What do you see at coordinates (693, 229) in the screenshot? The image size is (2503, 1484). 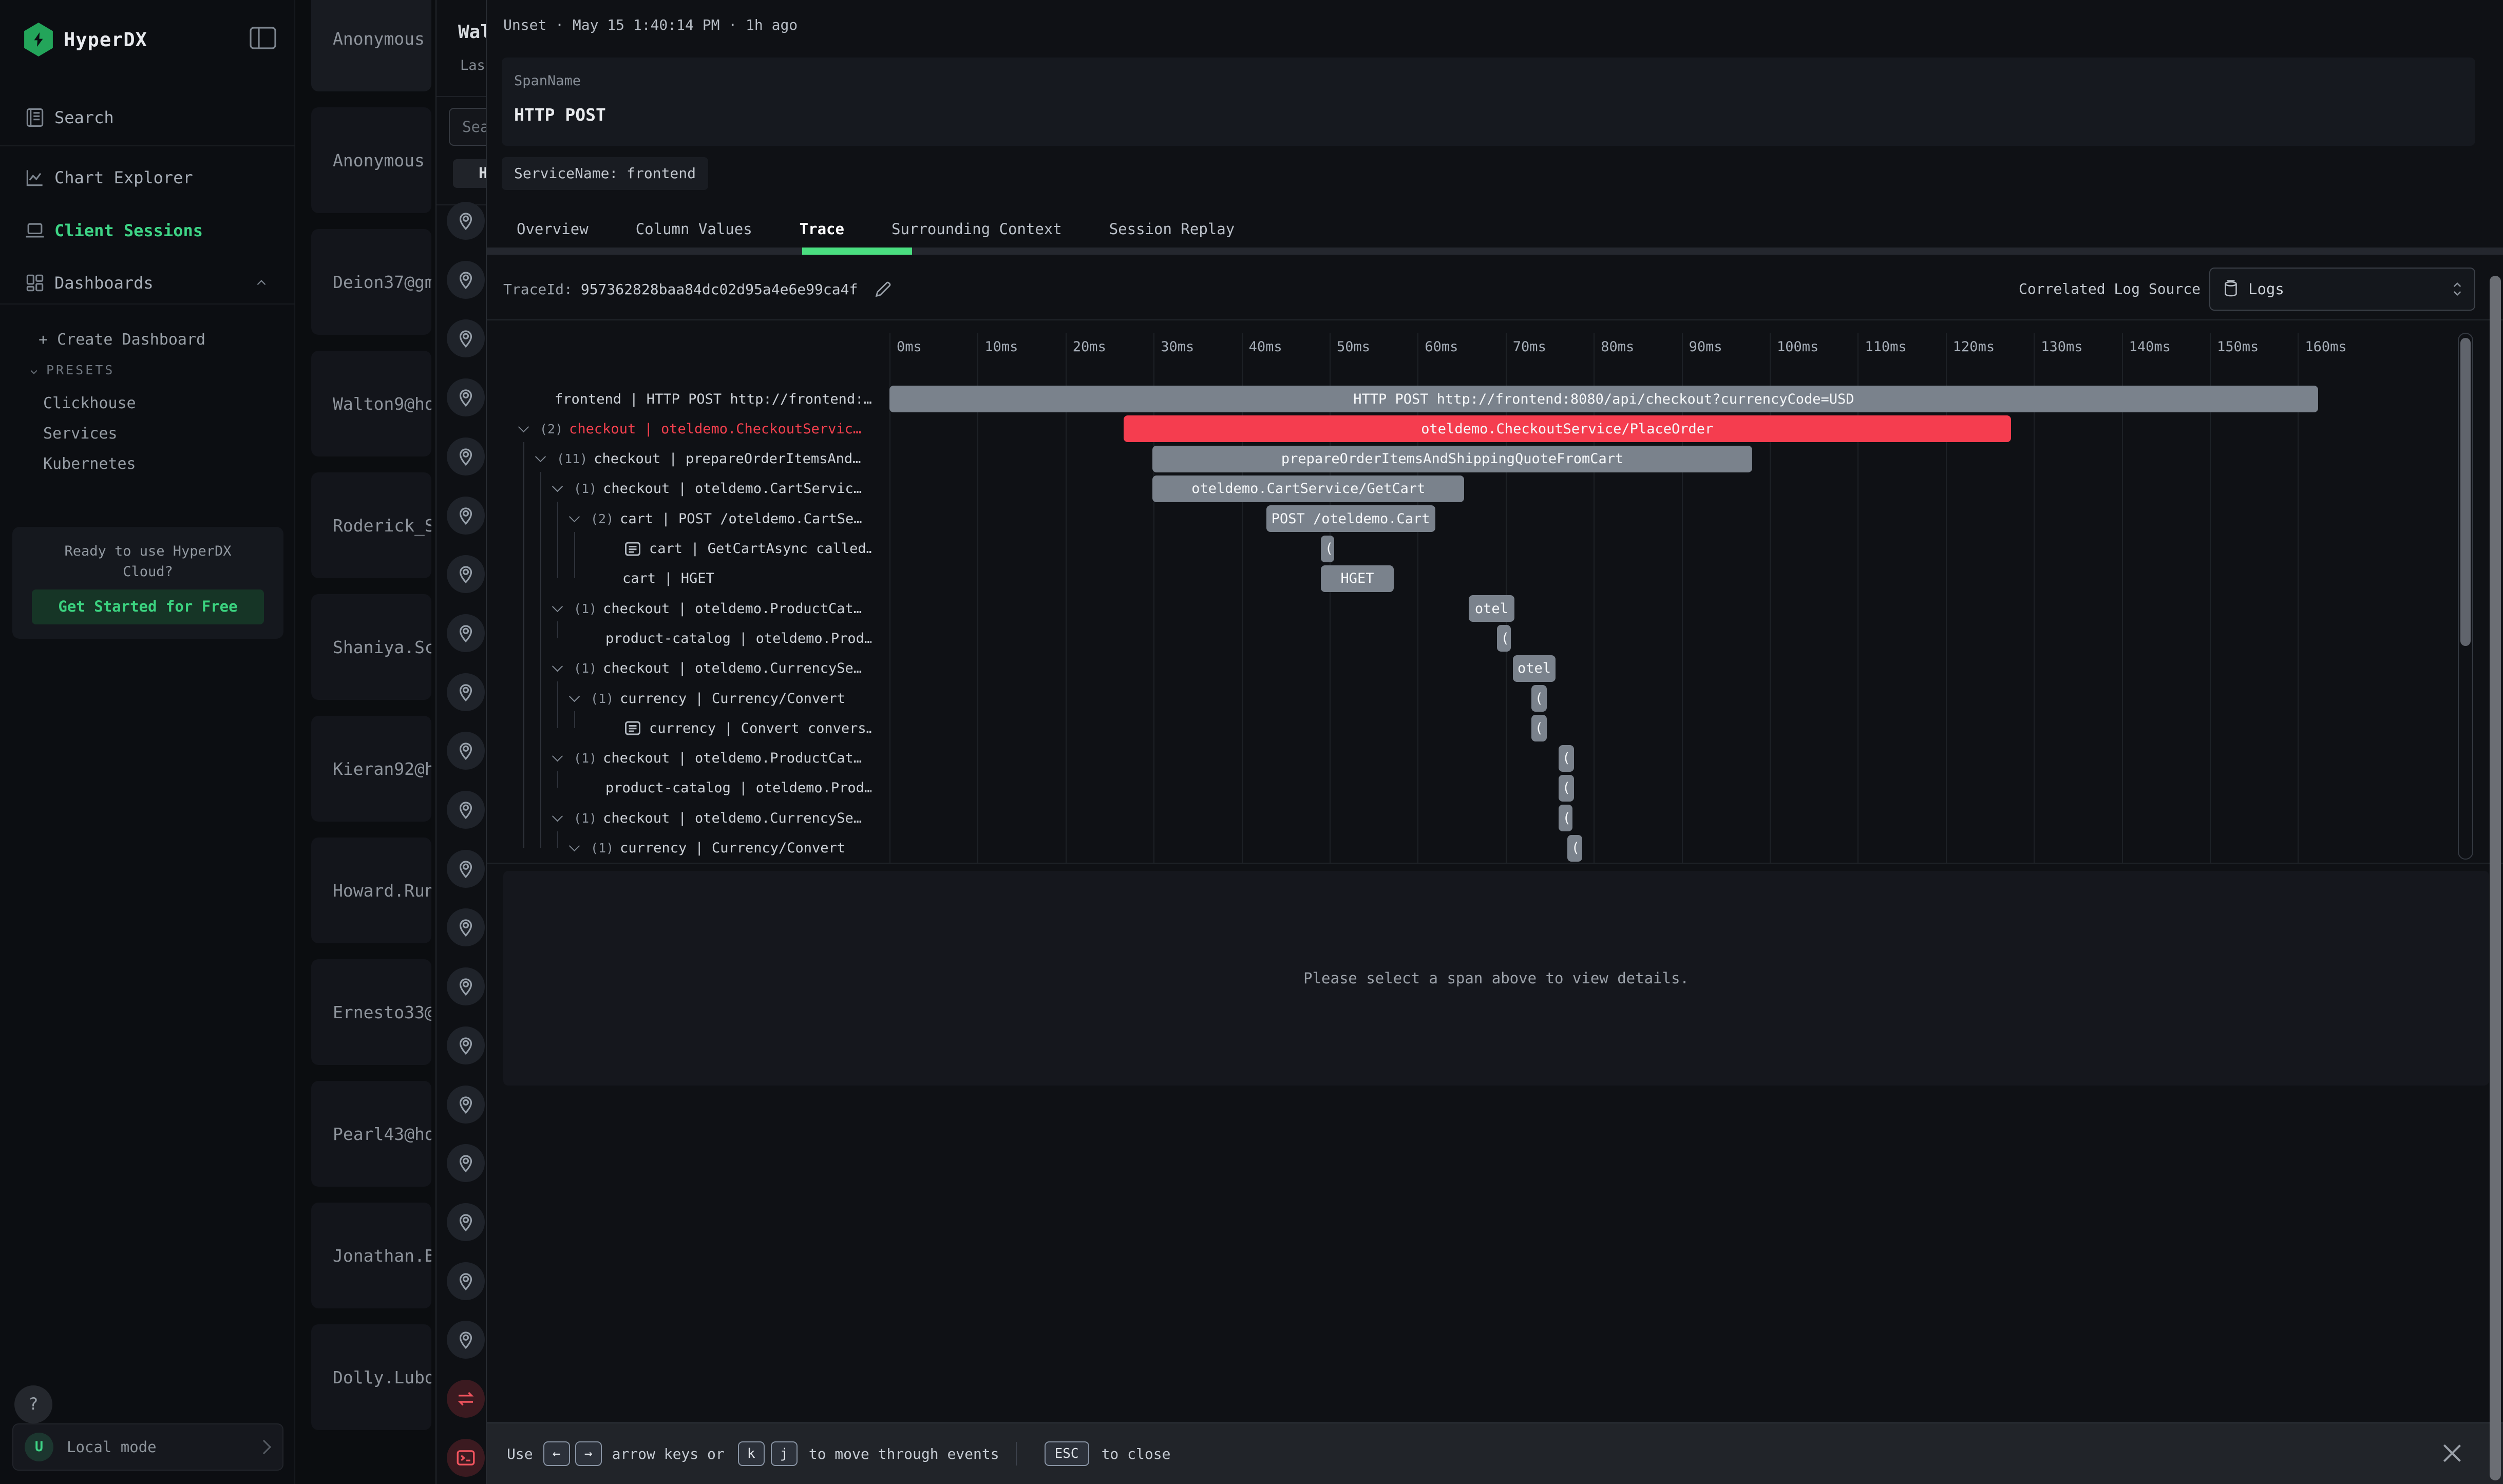 I see `tab-column-values: Column Values` at bounding box center [693, 229].